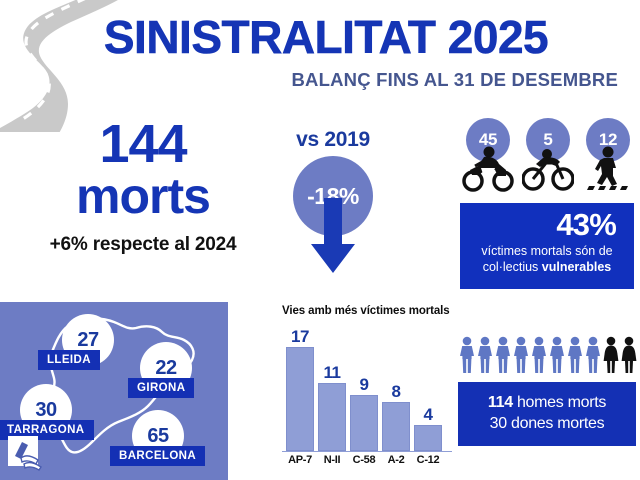 This screenshot has height=480, width=640. I want to click on bar-column: 8, so click(396, 417).